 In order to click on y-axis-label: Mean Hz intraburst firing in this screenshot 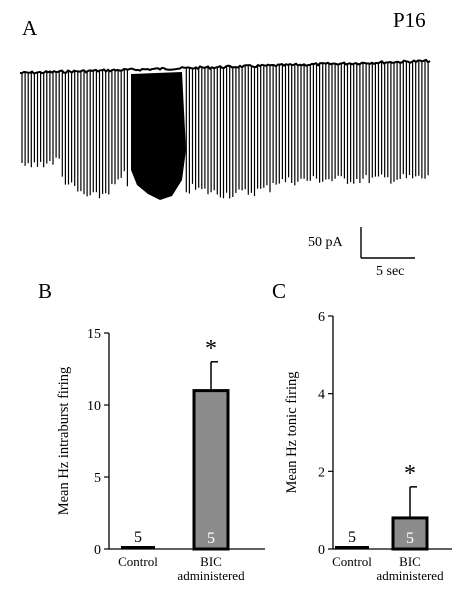, I will do `click(64, 441)`.